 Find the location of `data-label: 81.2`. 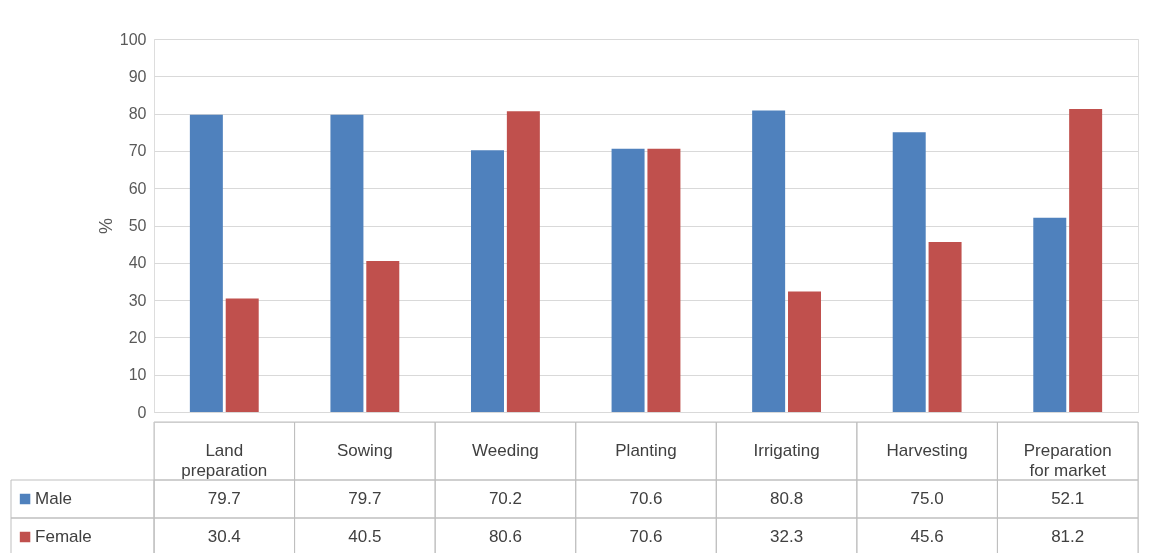

data-label: 81.2 is located at coordinates (1068, 536).